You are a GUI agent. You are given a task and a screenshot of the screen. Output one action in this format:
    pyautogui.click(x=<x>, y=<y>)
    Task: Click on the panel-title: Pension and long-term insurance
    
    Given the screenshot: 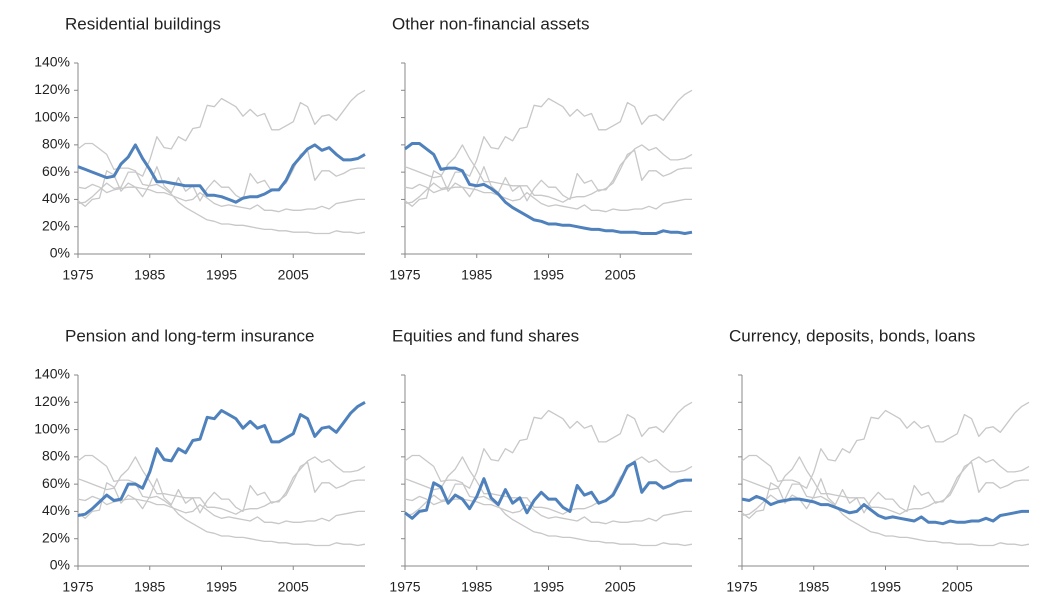 What is the action you would take?
    pyautogui.click(x=189, y=335)
    